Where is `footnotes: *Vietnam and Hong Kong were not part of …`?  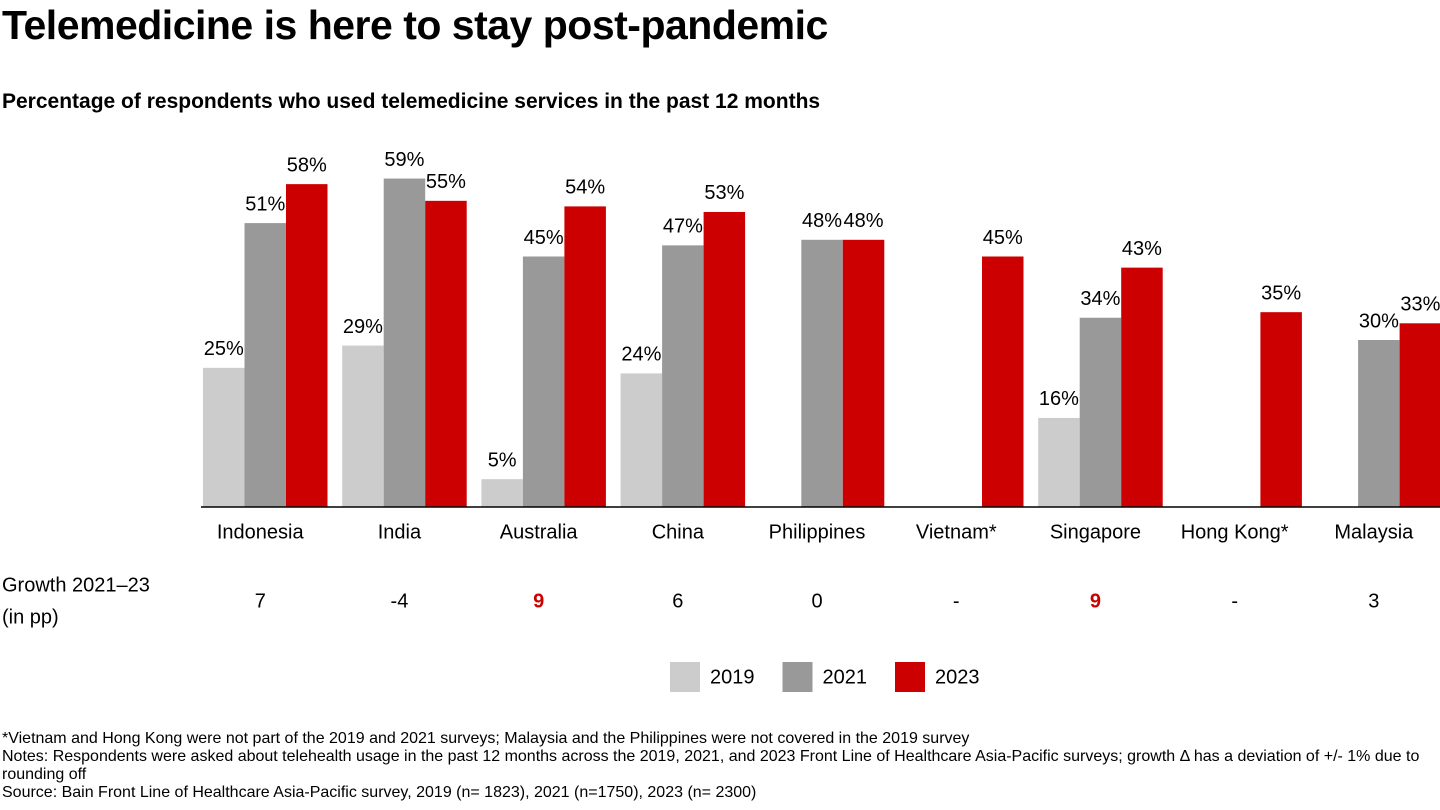 footnotes: *Vietnam and Hong Kong were not part of … is located at coordinates (720, 766).